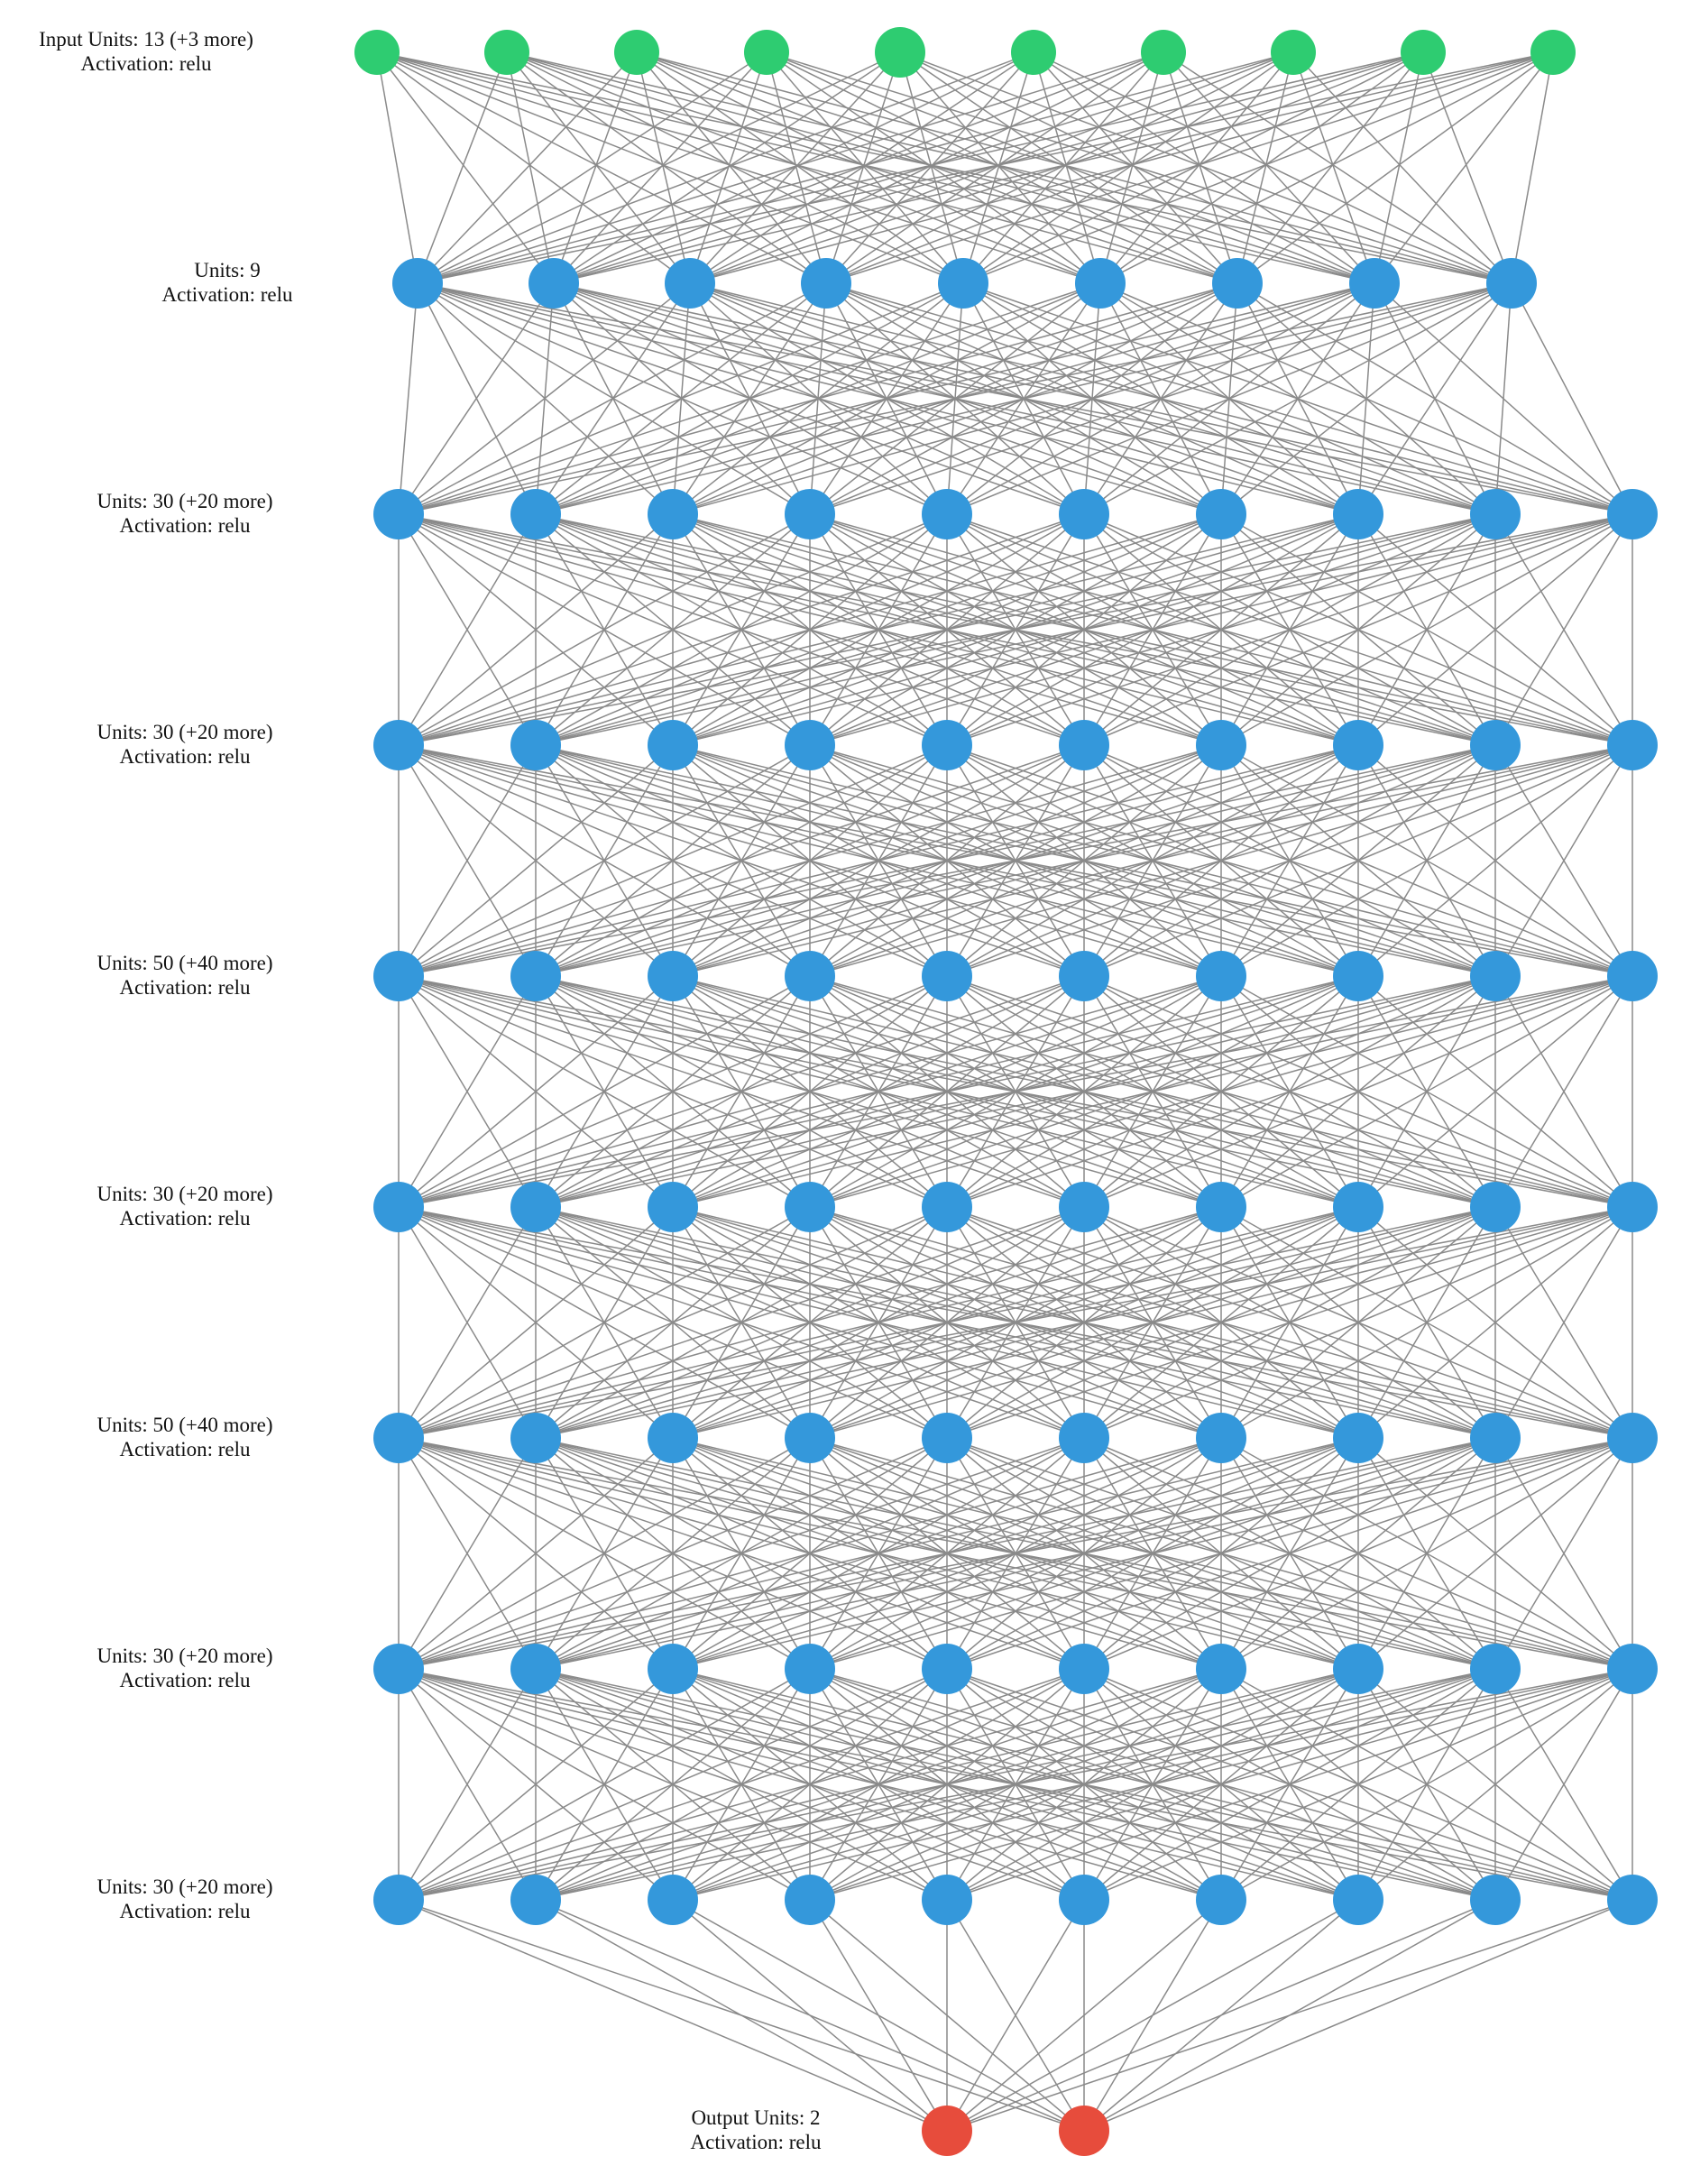  I want to click on layer-label-activation-7: Activation: relu, so click(185, 1680).